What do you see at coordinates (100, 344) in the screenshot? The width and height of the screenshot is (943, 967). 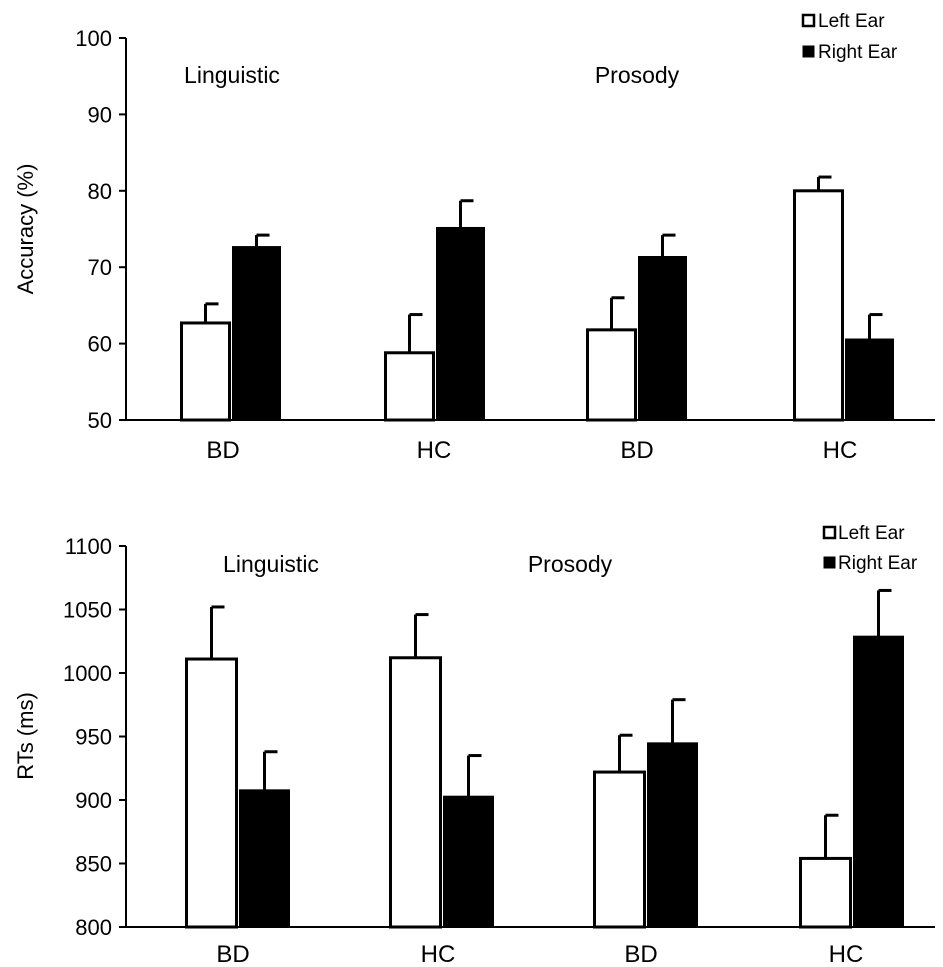 I see `y-tick-label: 60` at bounding box center [100, 344].